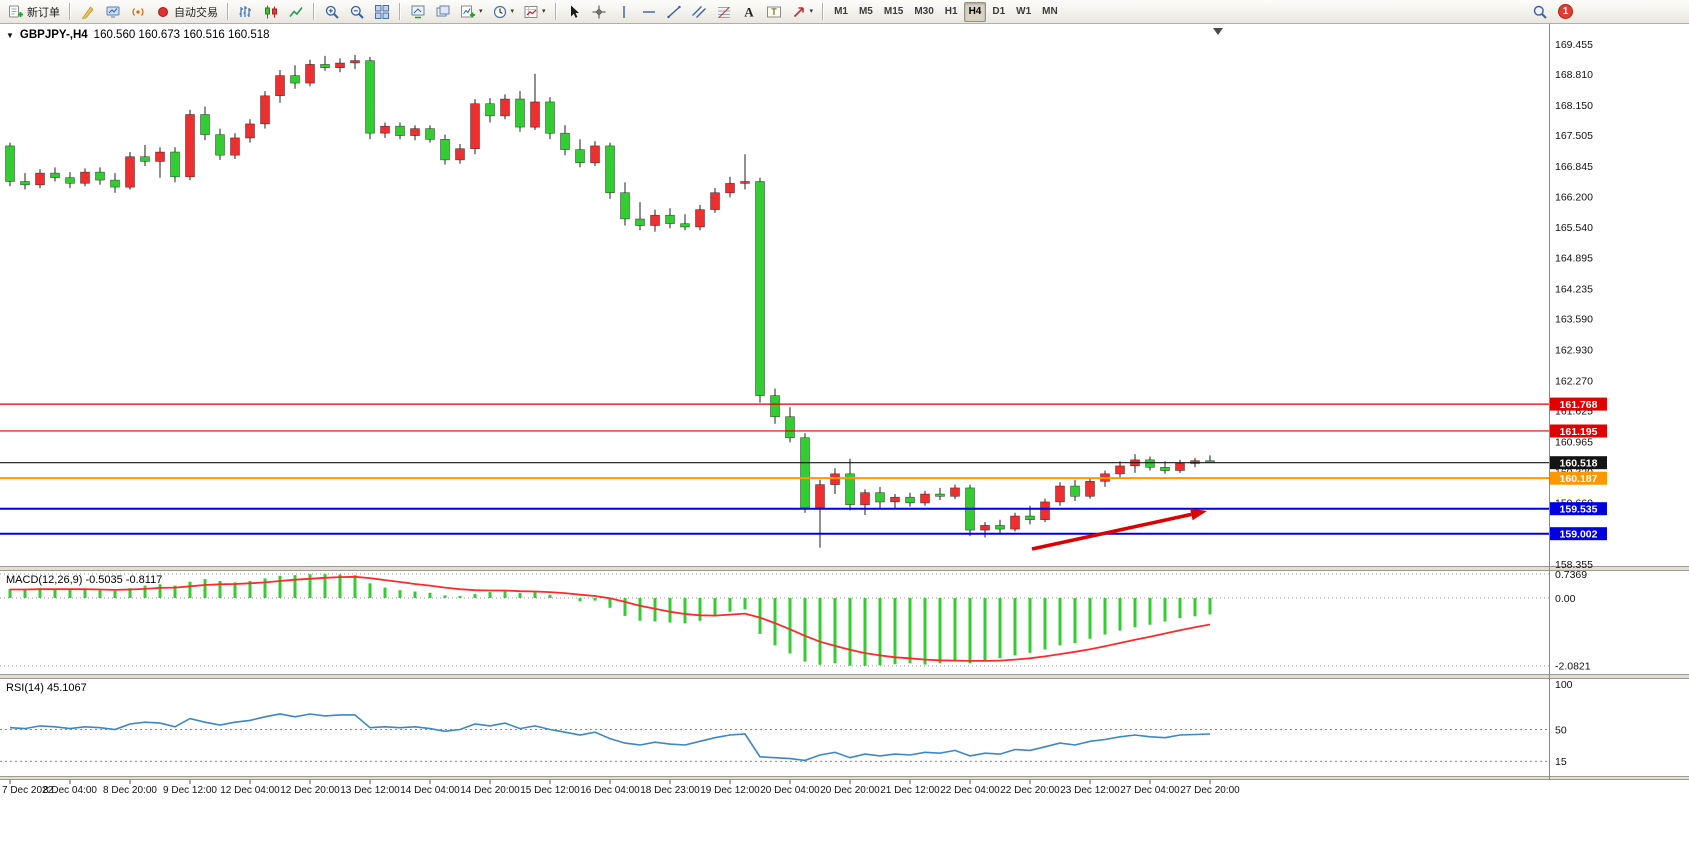  I want to click on autotrading-button: 自动交易, so click(186, 12).